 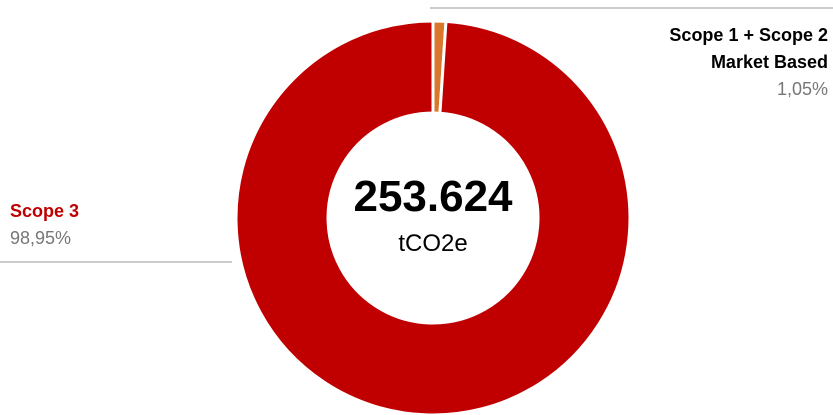 I want to click on slice-name: Scope 3, so click(x=45, y=211).